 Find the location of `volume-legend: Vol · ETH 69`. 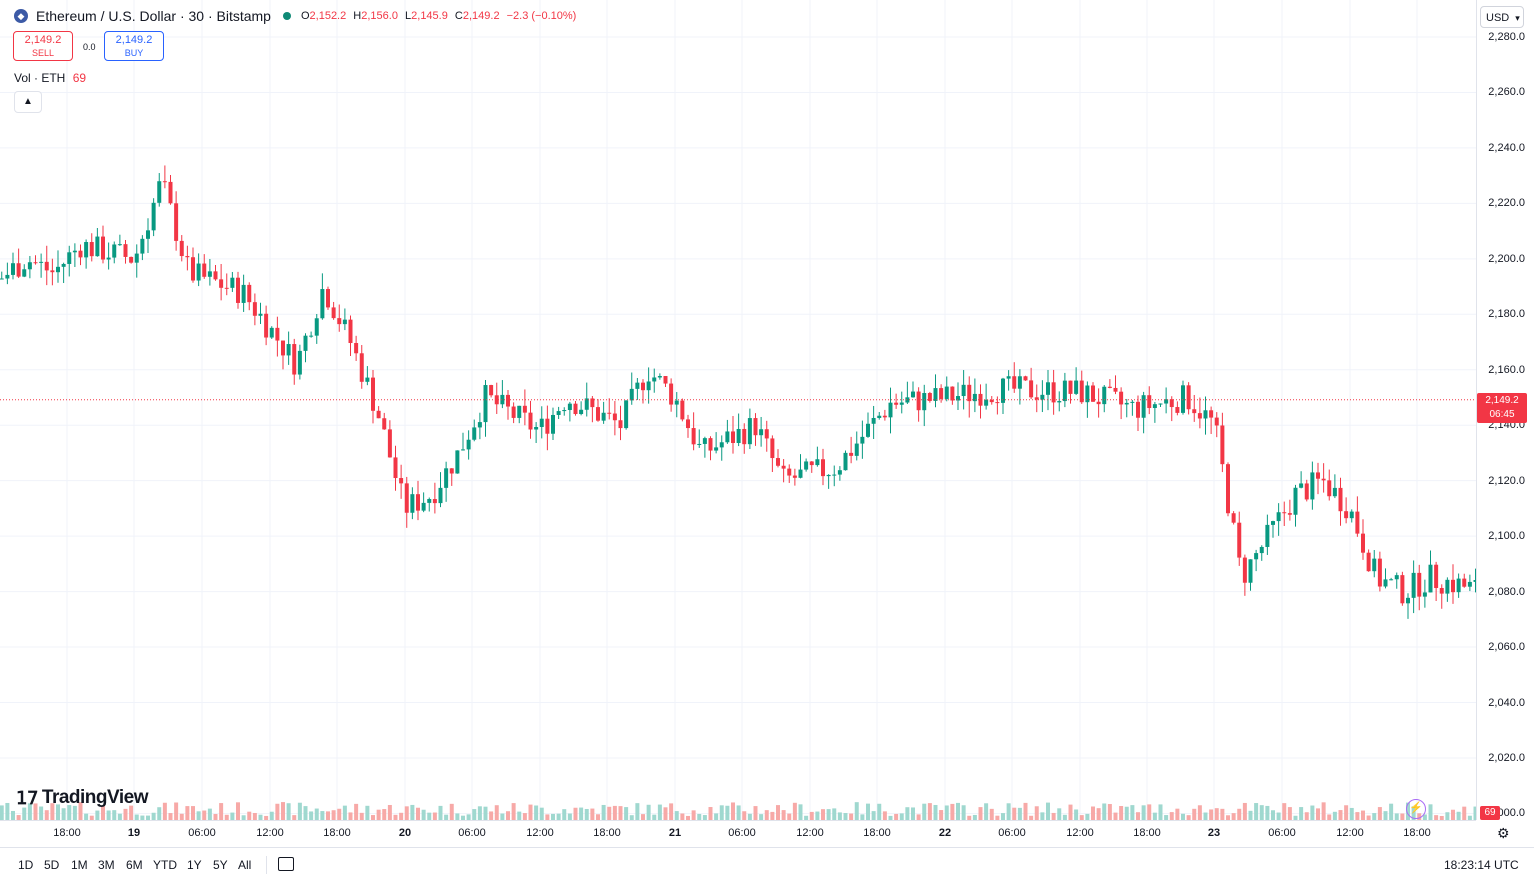

volume-legend: Vol · ETH 69 is located at coordinates (50, 78).